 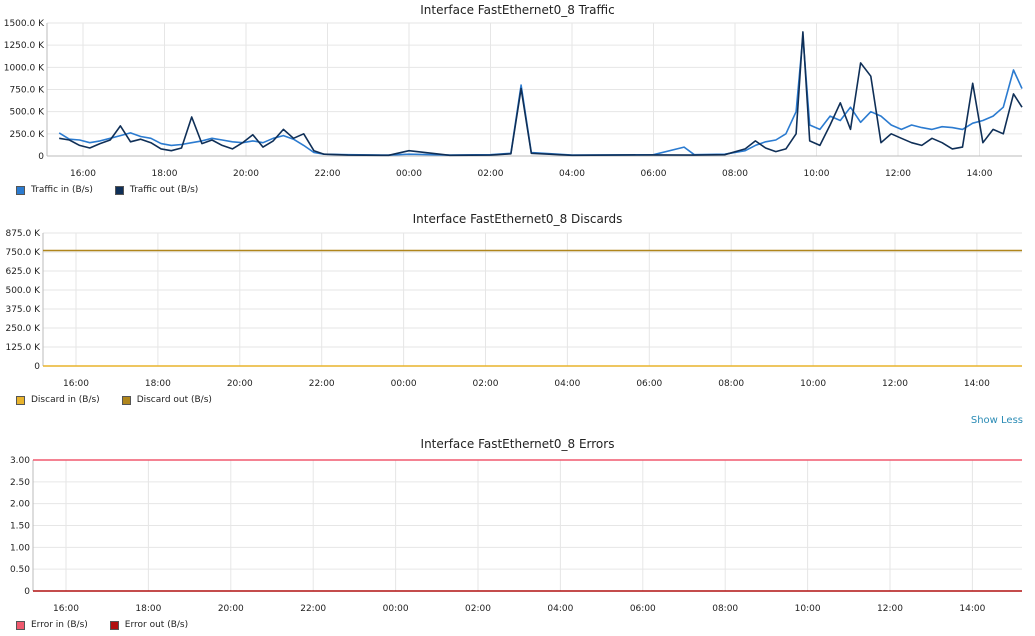 What do you see at coordinates (24, 24) in the screenshot?
I see `y-tick-label: 1500.0 K` at bounding box center [24, 24].